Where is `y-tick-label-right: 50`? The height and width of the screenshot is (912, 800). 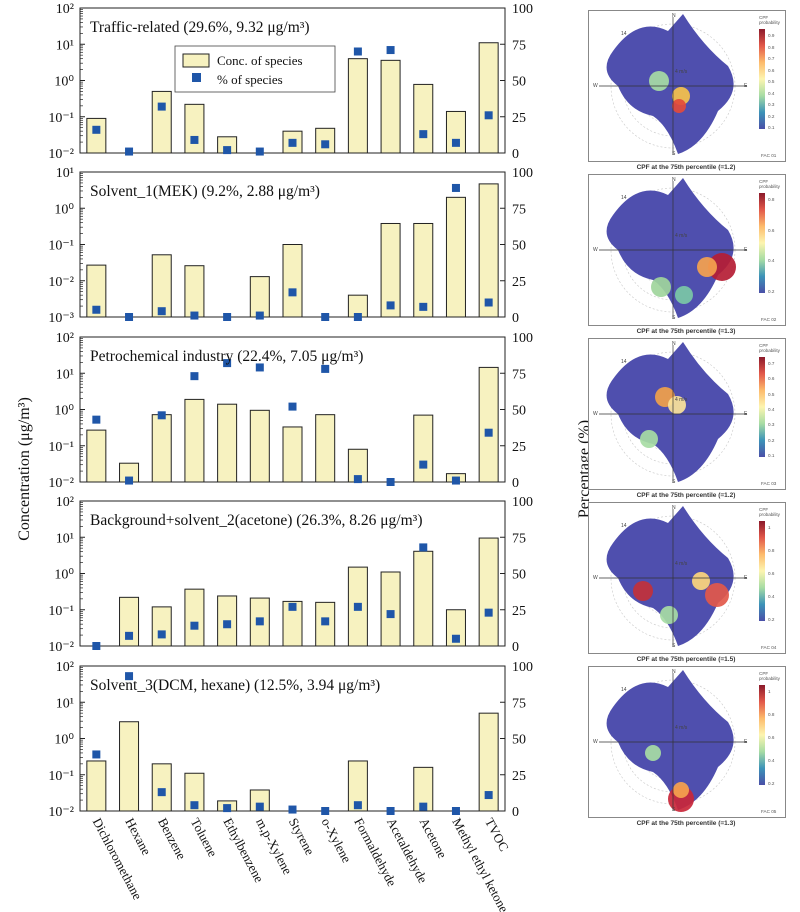 y-tick-label-right: 50 is located at coordinates (519, 575).